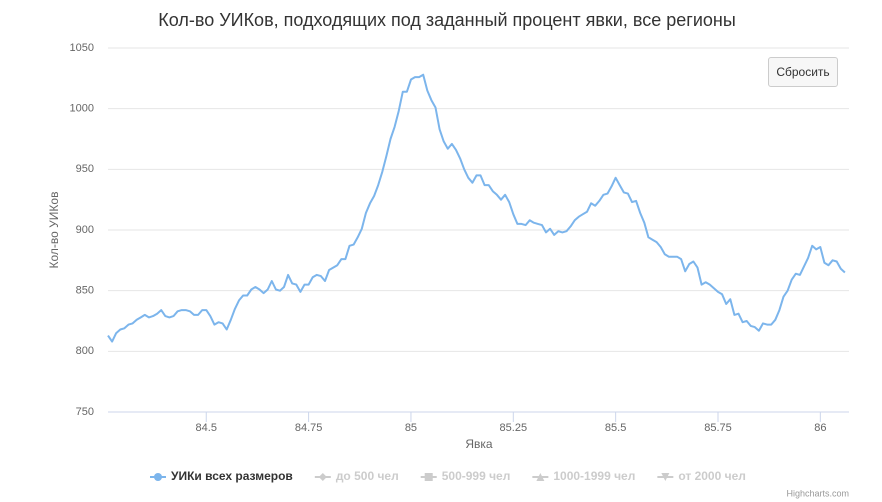 The image size is (882, 502). Describe the element at coordinates (514, 428) in the screenshot. I see `x-tick-label: 85.25` at that location.